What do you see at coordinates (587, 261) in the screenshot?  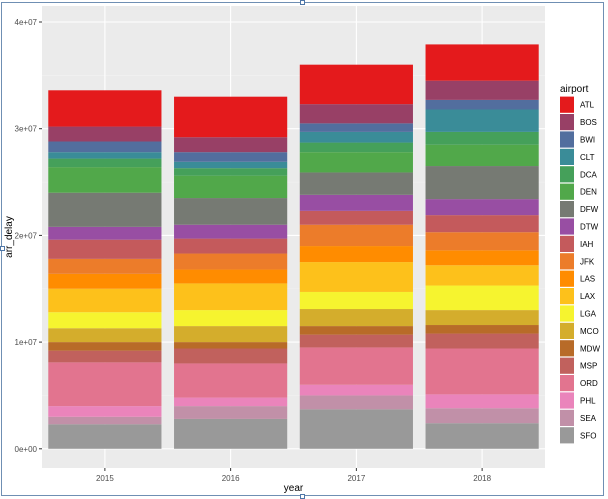 I see `legend-label-jfk: JFK` at bounding box center [587, 261].